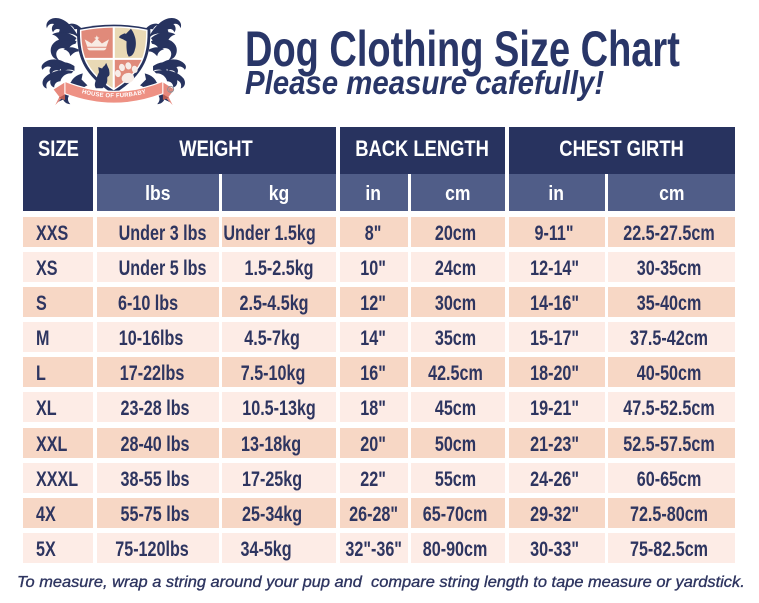 The width and height of the screenshot is (759, 603). What do you see at coordinates (114, 94) in the screenshot?
I see `svg-text: HOUSE OF FURBABY` at bounding box center [114, 94].